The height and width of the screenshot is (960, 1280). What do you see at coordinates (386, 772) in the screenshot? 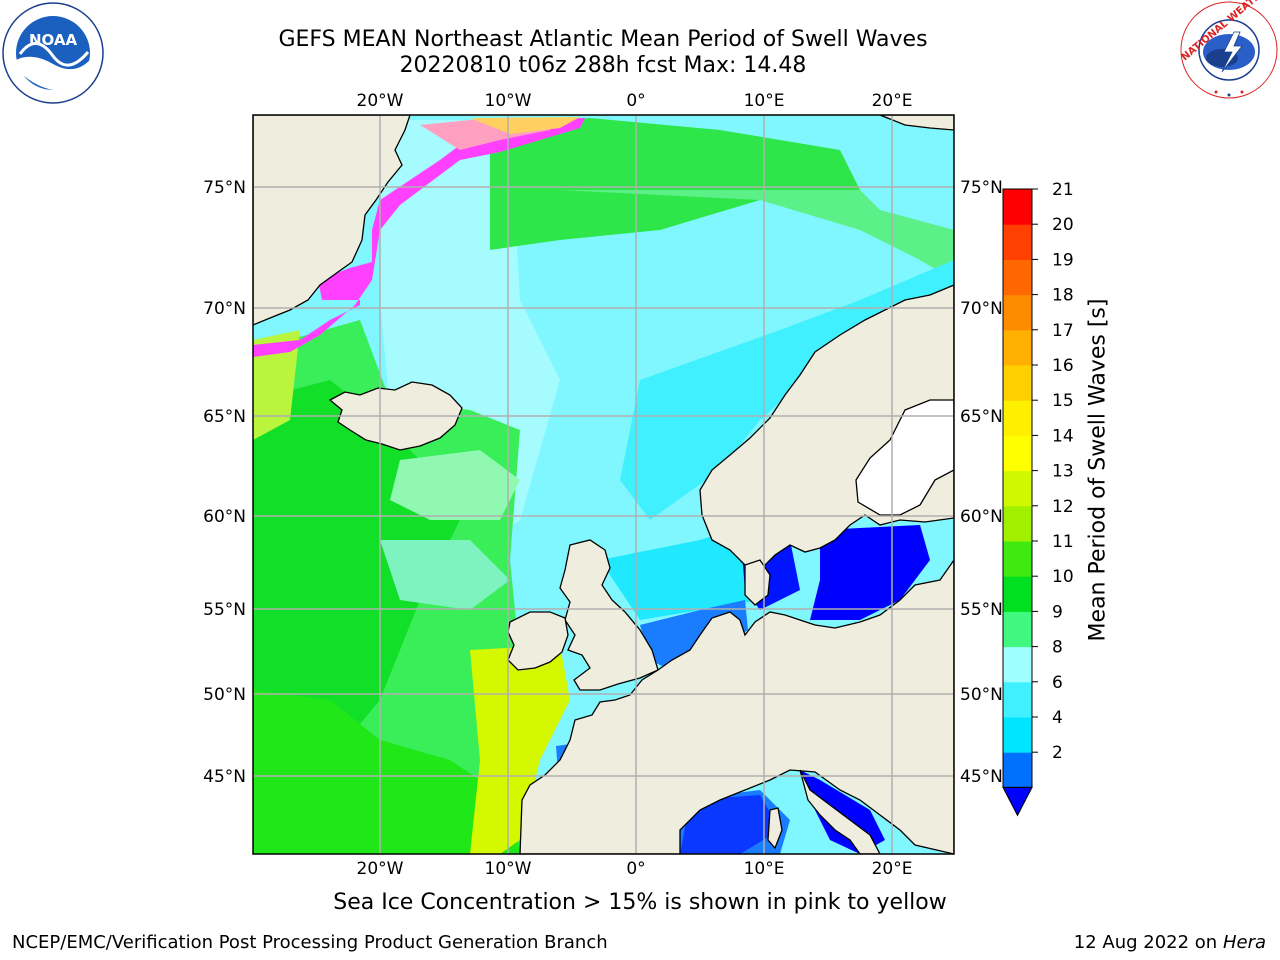
I see `swell-zone-green-south` at bounding box center [386, 772].